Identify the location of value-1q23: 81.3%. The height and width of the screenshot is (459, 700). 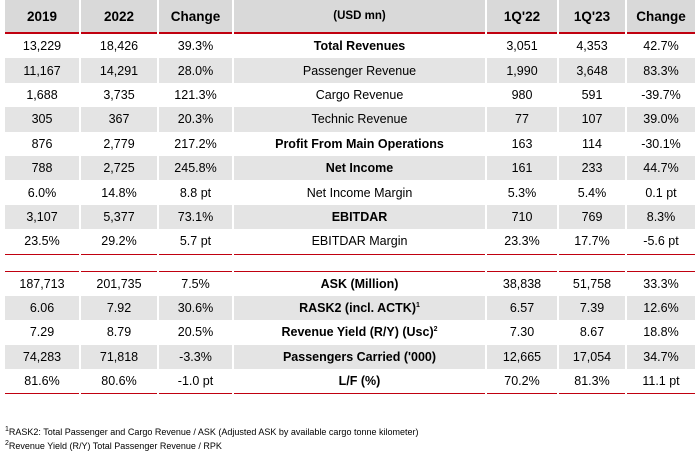
(591, 382).